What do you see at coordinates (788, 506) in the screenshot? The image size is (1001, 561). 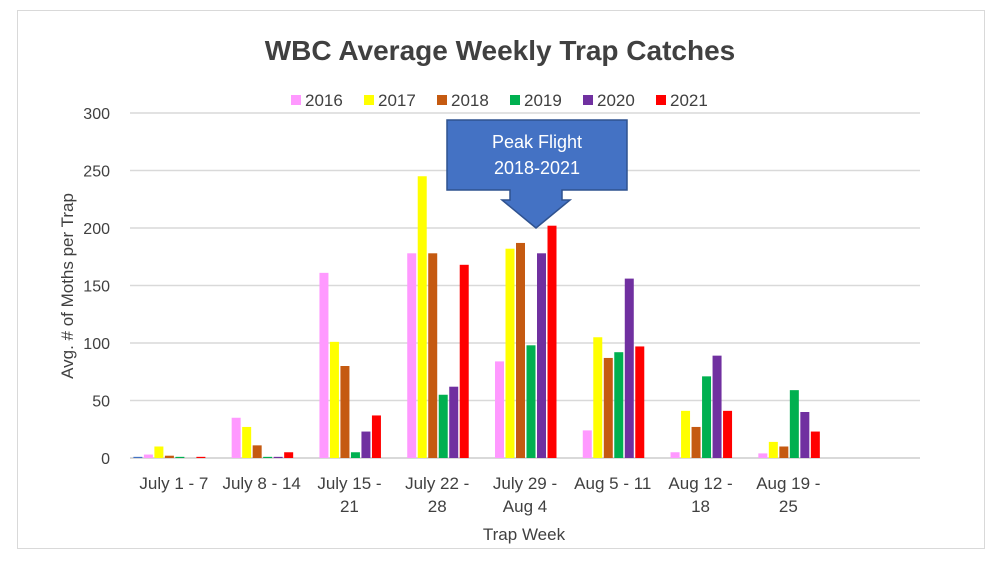 I see `x-tick-label: 25` at bounding box center [788, 506].